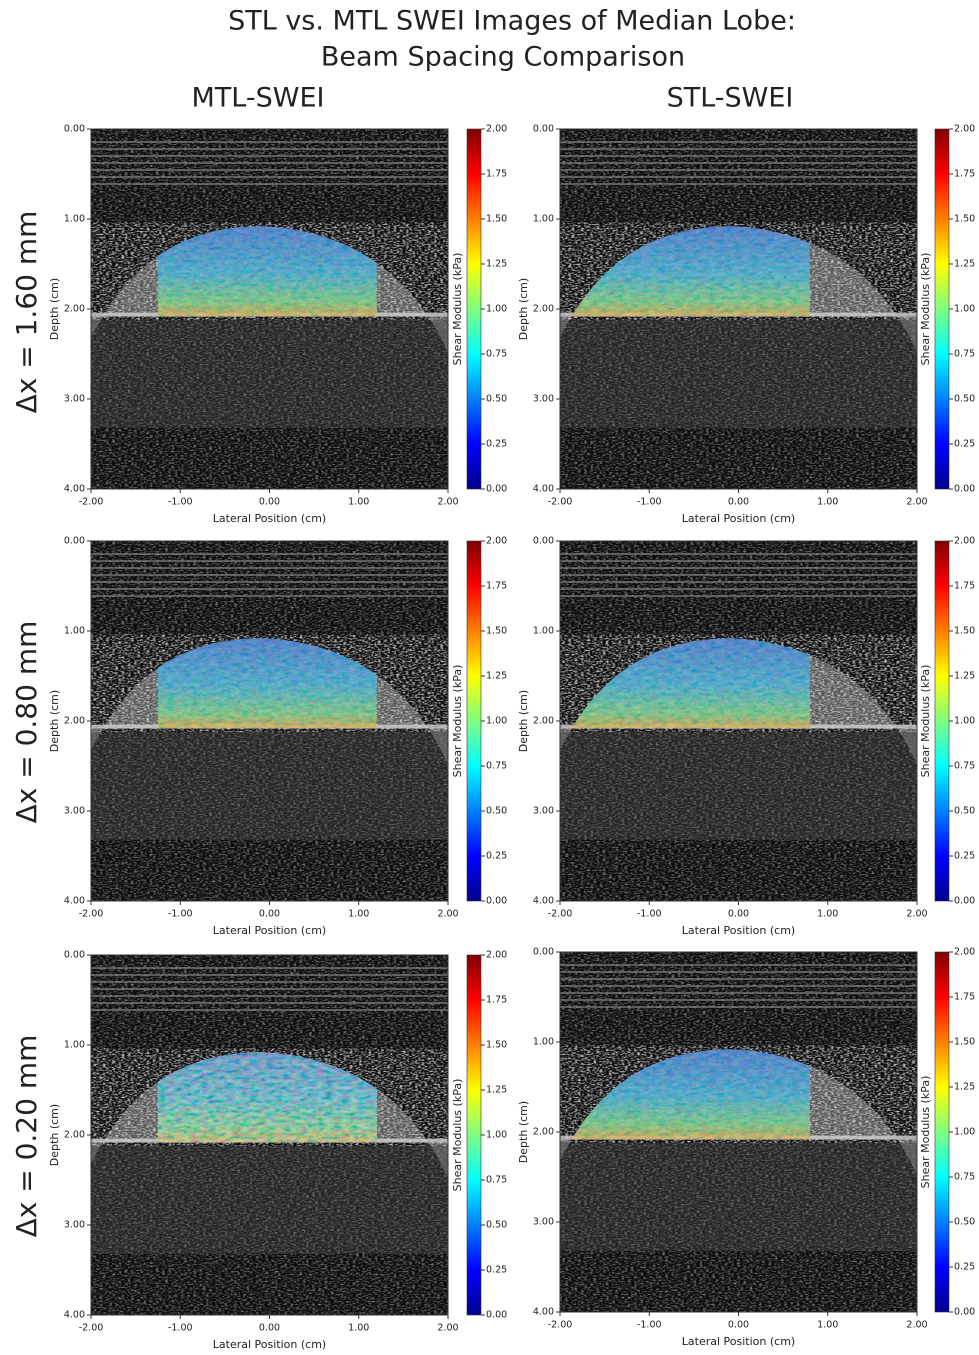 Image resolution: width=979 pixels, height=1355 pixels. Describe the element at coordinates (258, 98) in the screenshot. I see `column-title: MTL-SWEI` at that location.